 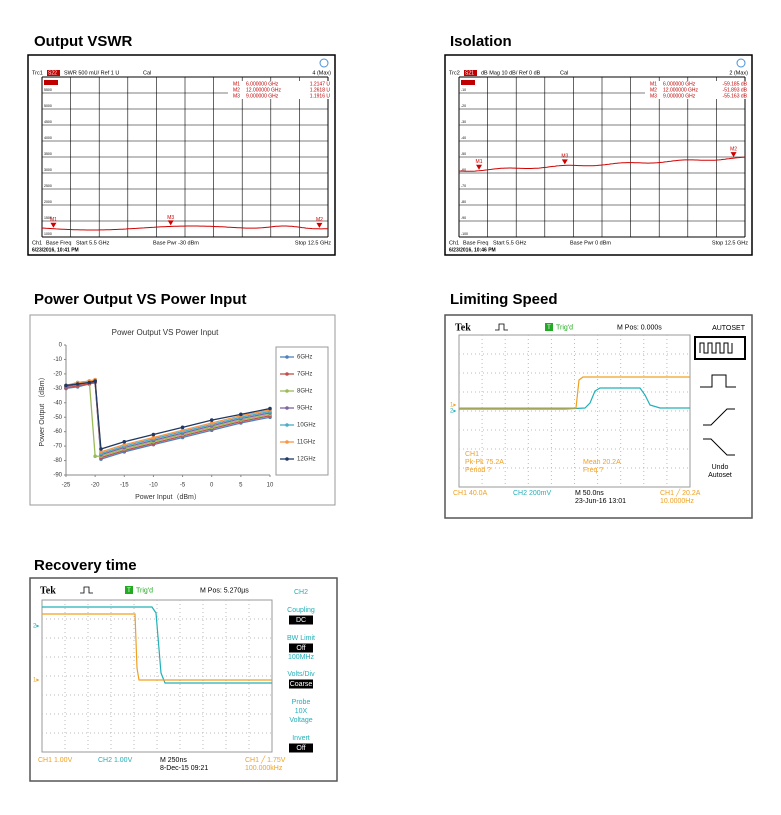 I want to click on menu-label: Off, so click(x=300, y=748).